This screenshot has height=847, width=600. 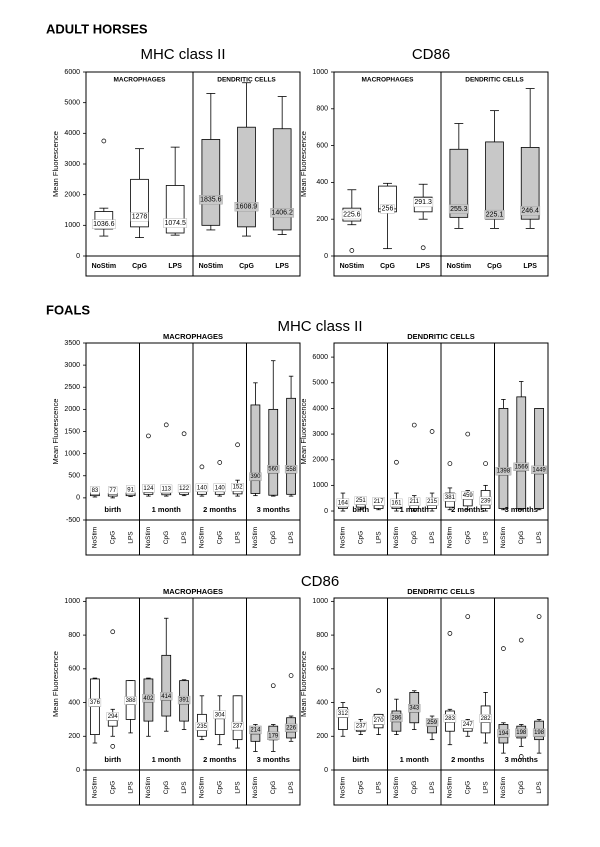 What do you see at coordinates (322, 182) in the screenshot?
I see `y-tick-label: 400` at bounding box center [322, 182].